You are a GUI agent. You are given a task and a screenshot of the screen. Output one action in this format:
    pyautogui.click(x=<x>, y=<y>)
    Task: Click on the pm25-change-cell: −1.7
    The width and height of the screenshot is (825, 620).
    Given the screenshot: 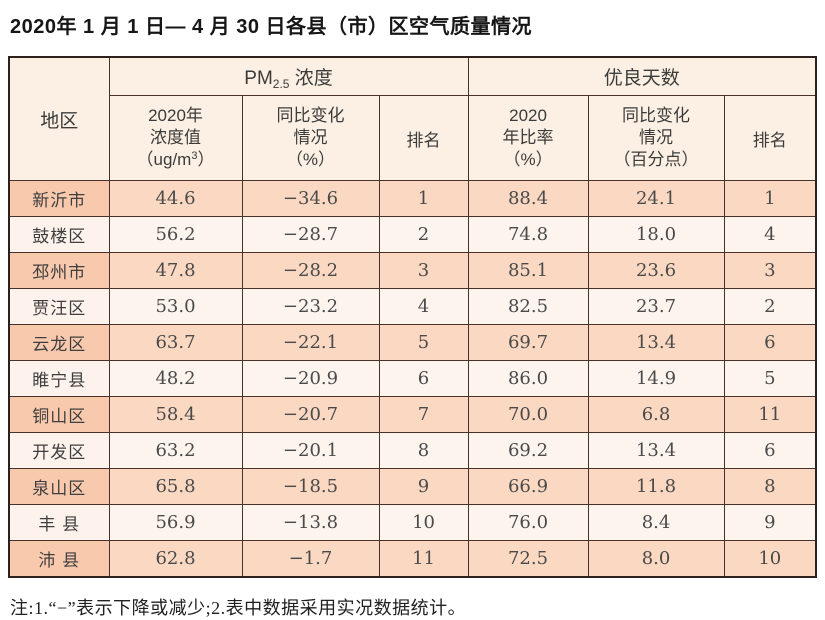 What is the action you would take?
    pyautogui.click(x=310, y=559)
    